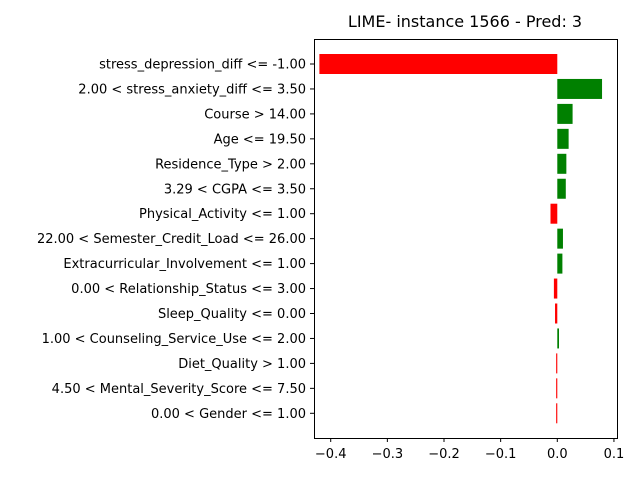 This screenshot has height=480, width=640. I want to click on y-tick-label-10: Sleep_Quality <= 0.00, so click(232, 314).